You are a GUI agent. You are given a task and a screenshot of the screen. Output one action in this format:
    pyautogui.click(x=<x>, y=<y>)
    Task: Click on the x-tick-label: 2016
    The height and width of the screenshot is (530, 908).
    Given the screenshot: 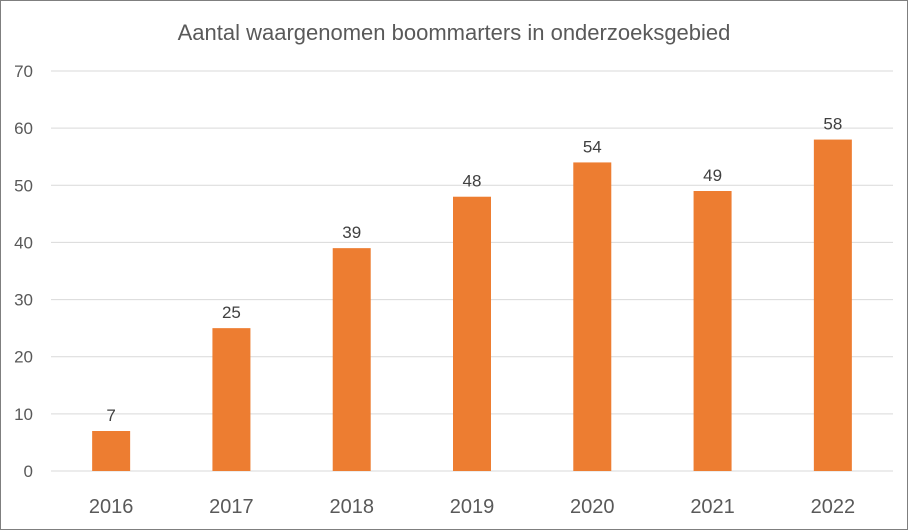 What is the action you would take?
    pyautogui.click(x=111, y=507)
    